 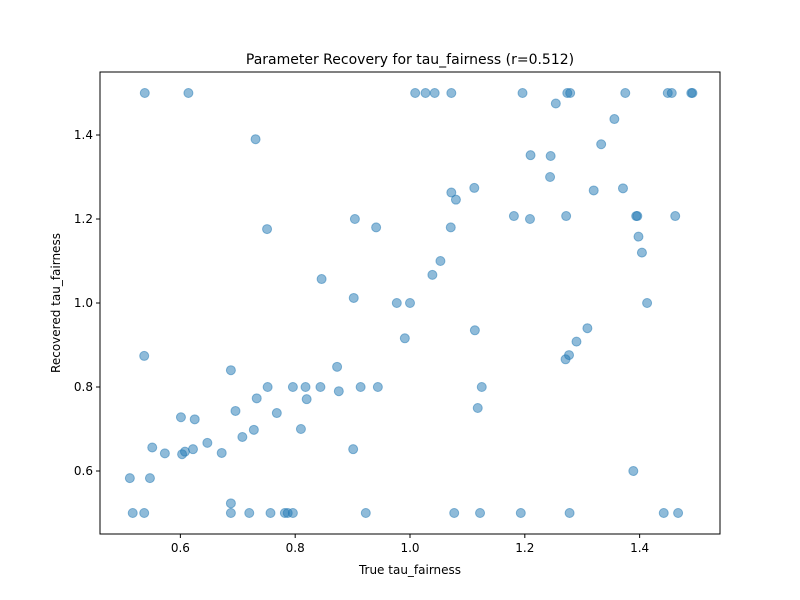 I want to click on y-tick-label: 1.2, so click(x=83, y=219).